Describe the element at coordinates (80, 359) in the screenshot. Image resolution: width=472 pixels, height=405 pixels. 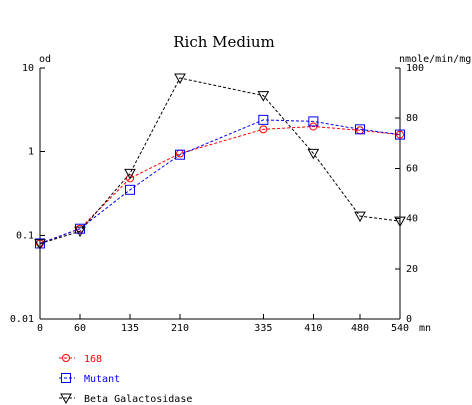
I see `legend-item: 168` at that location.